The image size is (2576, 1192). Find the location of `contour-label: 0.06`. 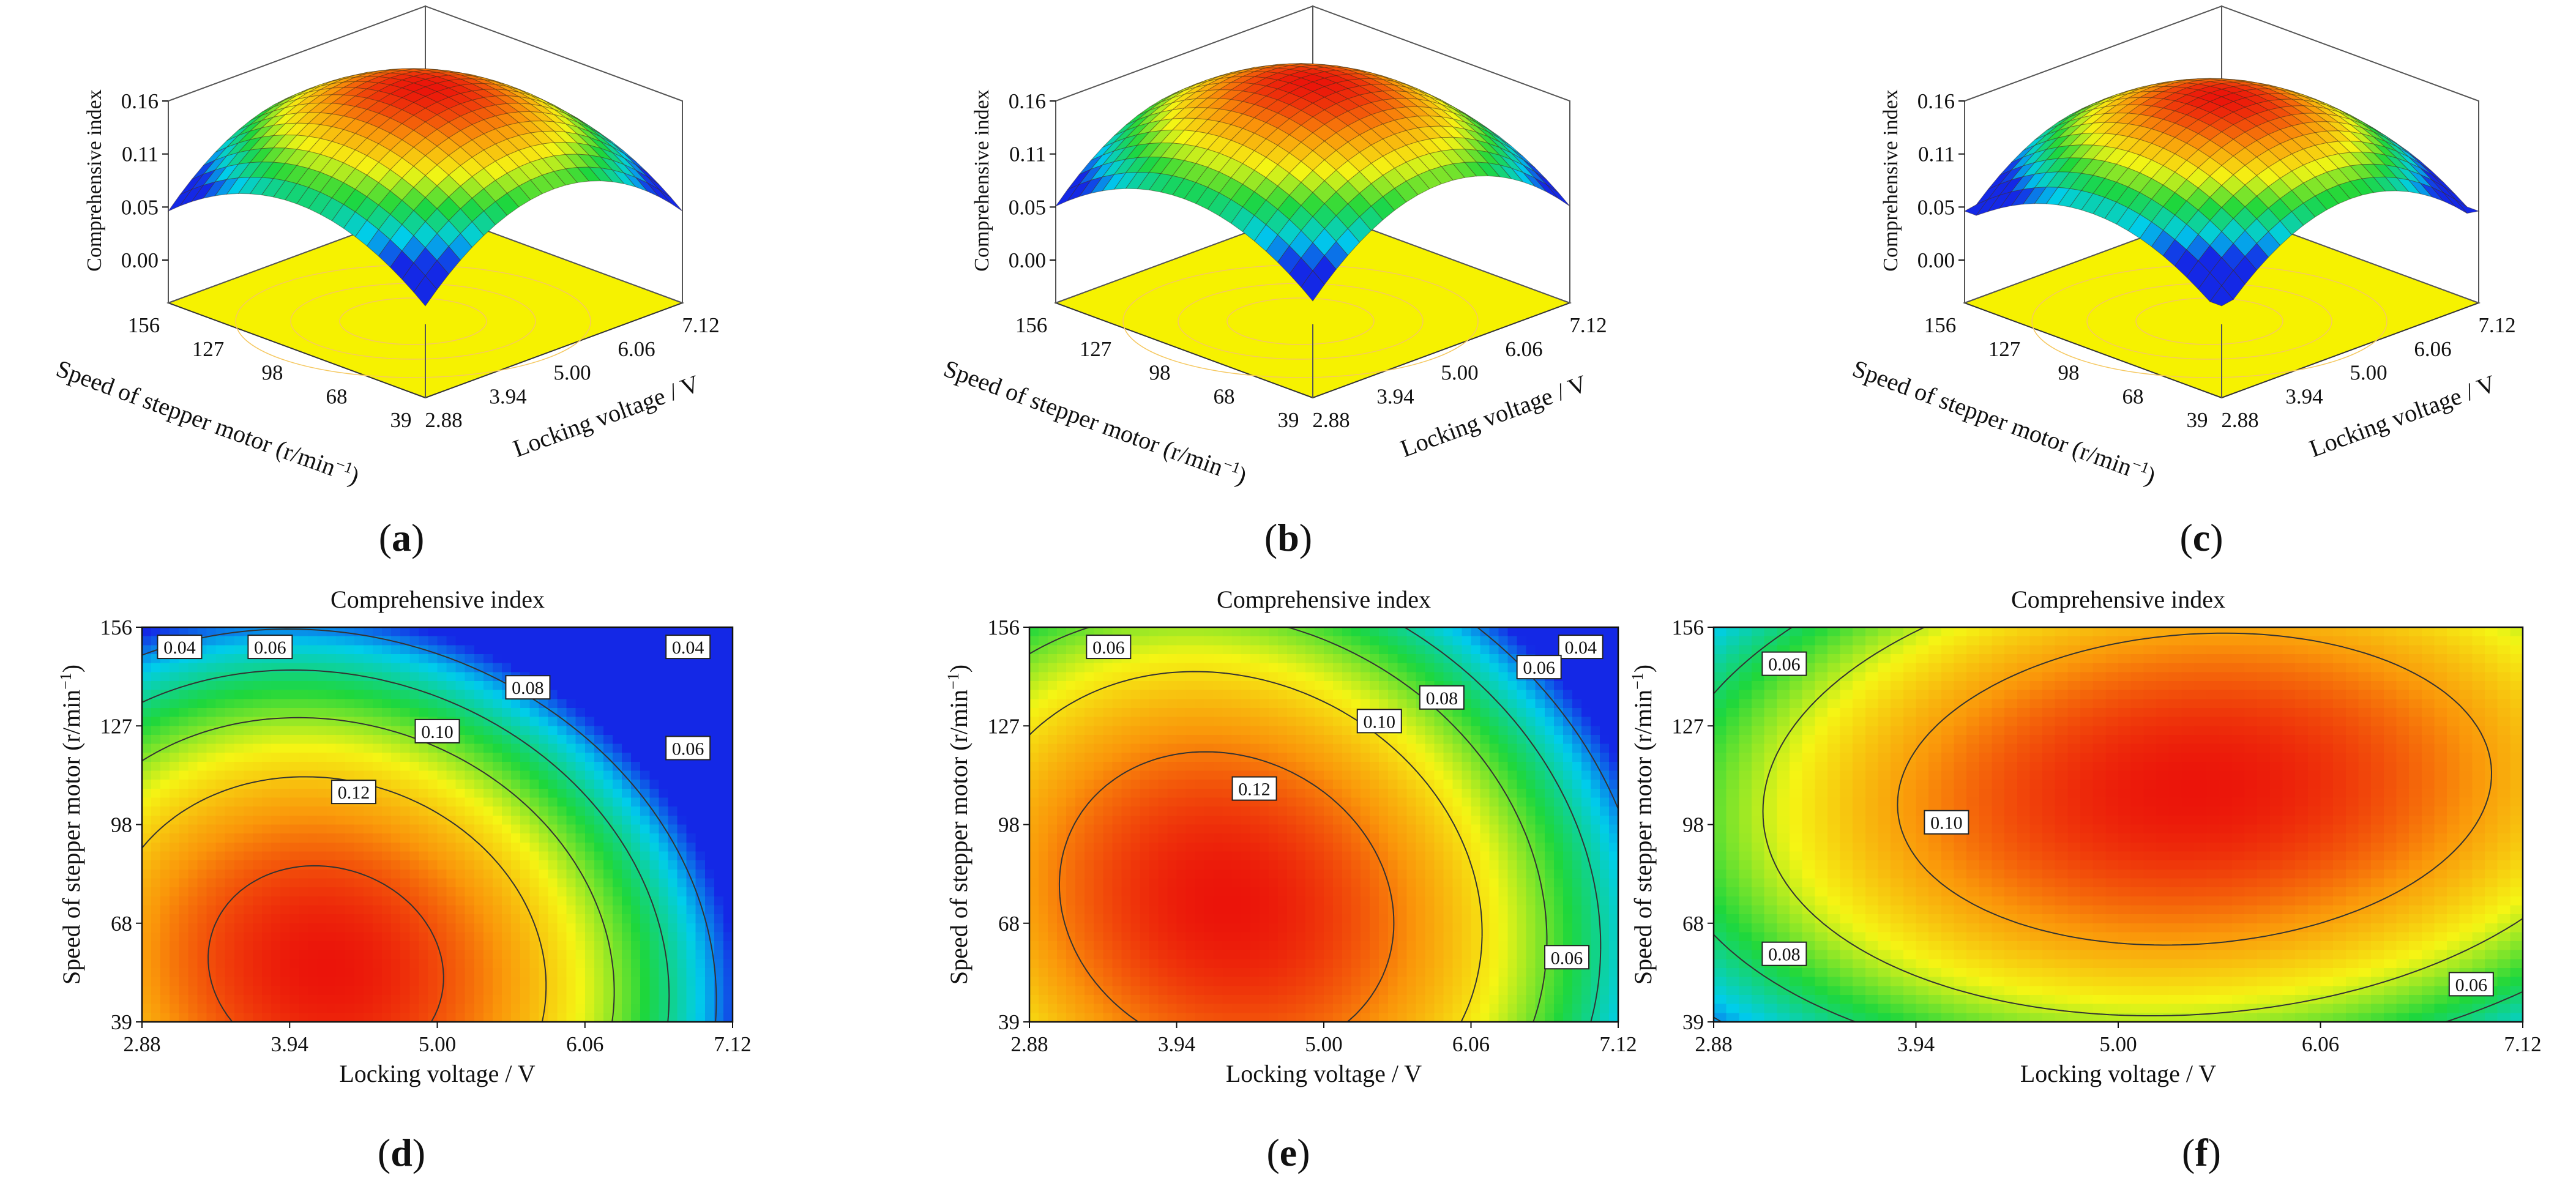

contour-label: 0.06 is located at coordinates (688, 748).